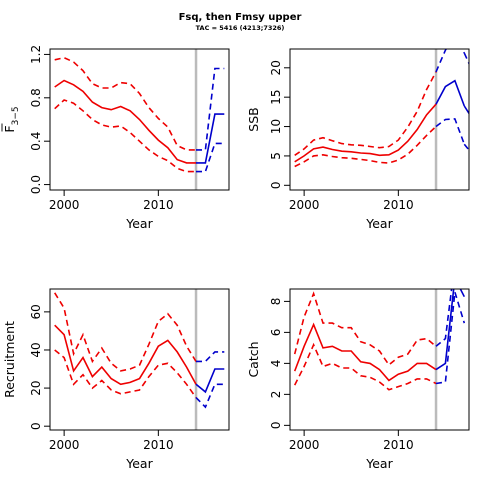 This screenshot has width=480, height=480. I want to click on catch-xlabel: Year, so click(379, 463).